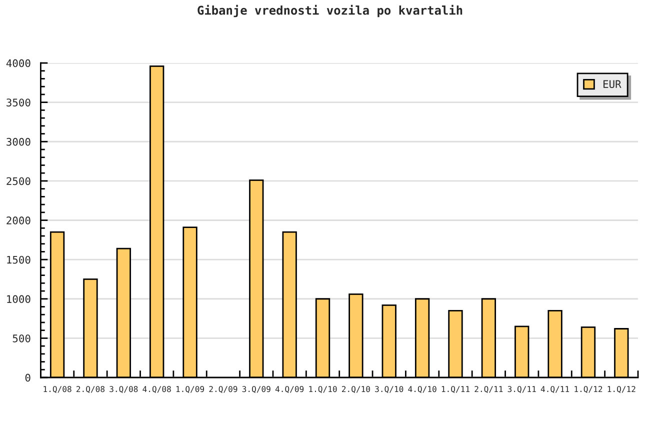 Image resolution: width=660 pixels, height=440 pixels. I want to click on y-tick-label: 4000, so click(18, 63).